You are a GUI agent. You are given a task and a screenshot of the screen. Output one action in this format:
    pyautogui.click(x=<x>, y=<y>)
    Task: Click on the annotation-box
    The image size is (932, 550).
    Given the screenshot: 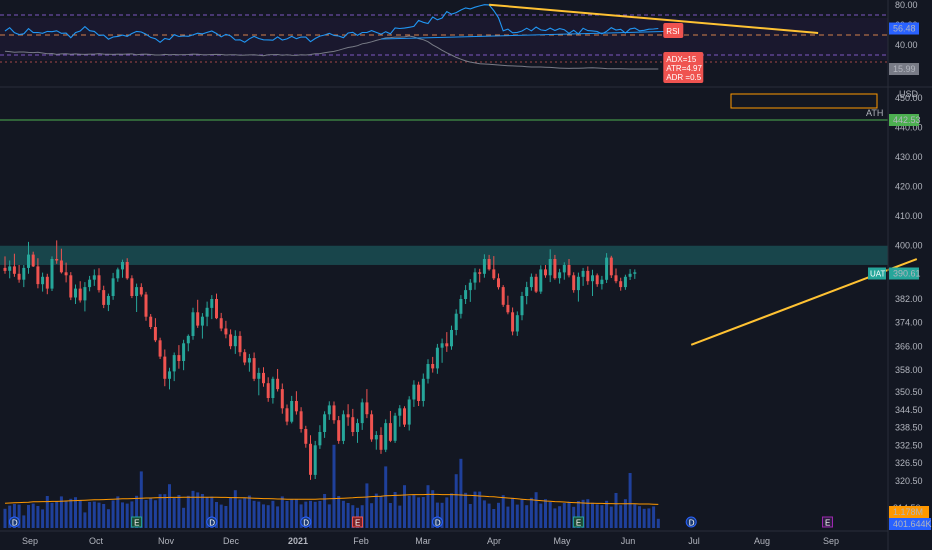 What is the action you would take?
    pyautogui.click(x=804, y=101)
    